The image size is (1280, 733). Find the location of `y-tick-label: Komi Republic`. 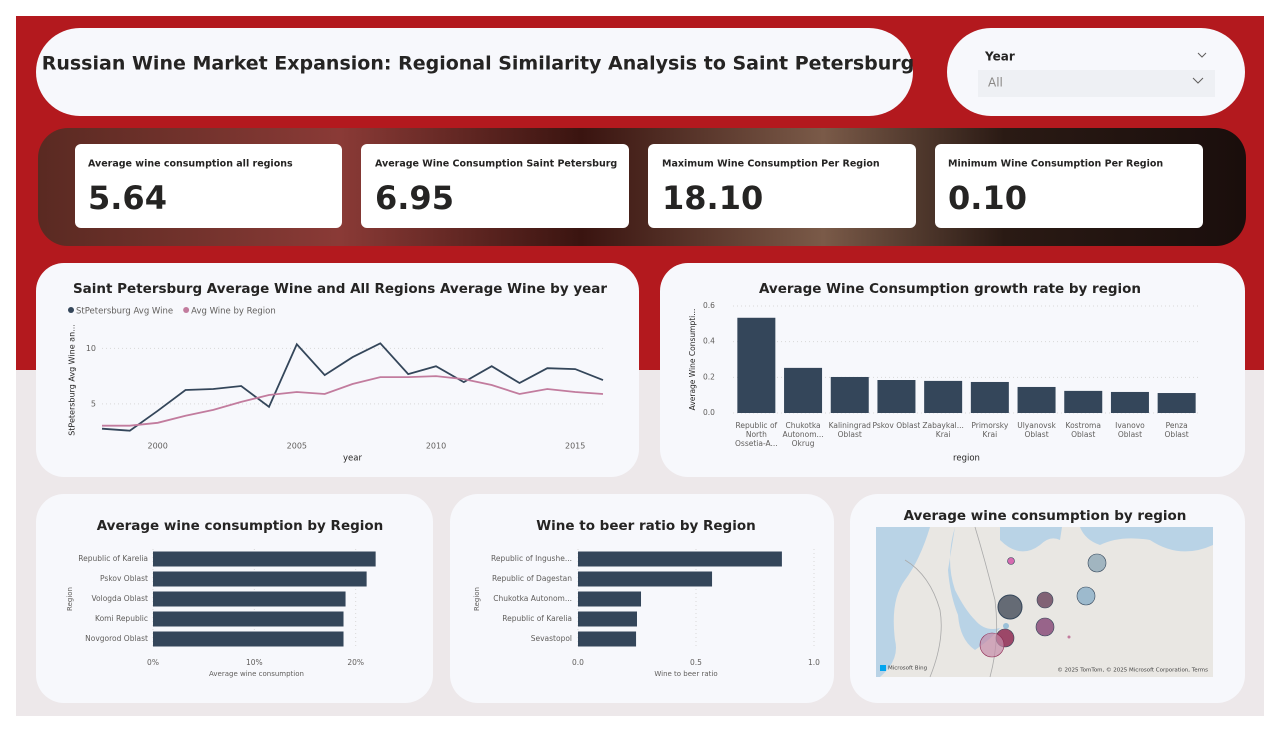

y-tick-label: Komi Republic is located at coordinates (121, 618).